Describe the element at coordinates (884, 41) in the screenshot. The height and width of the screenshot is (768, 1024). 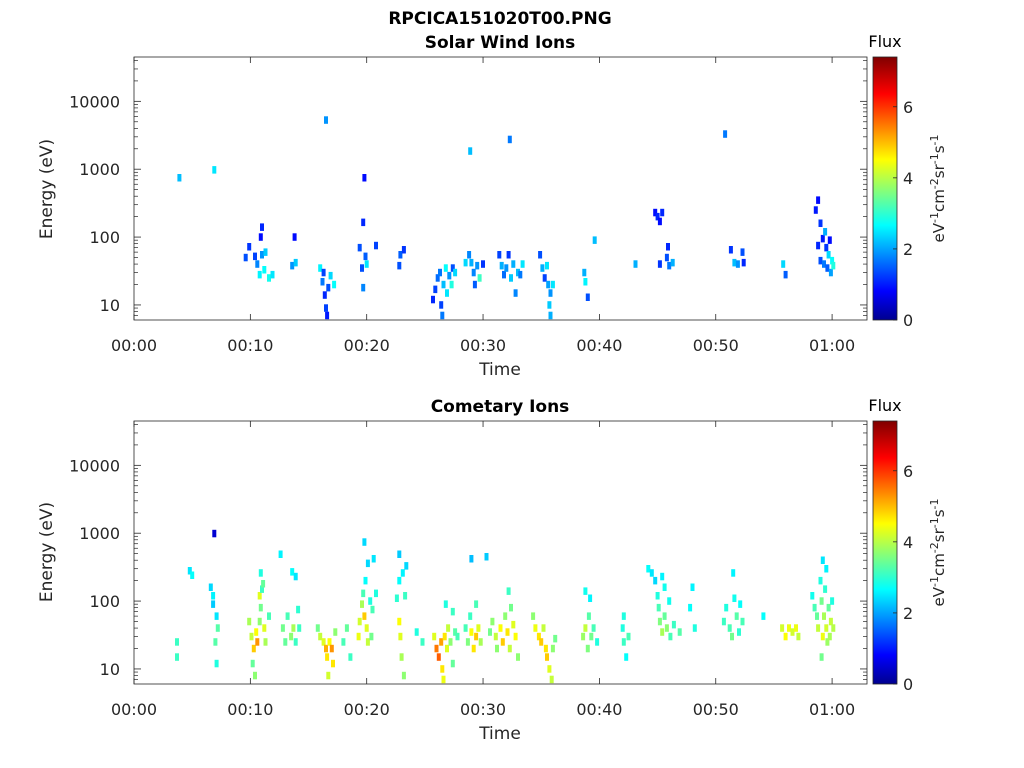
I see `colorbar-title: Flux` at that location.